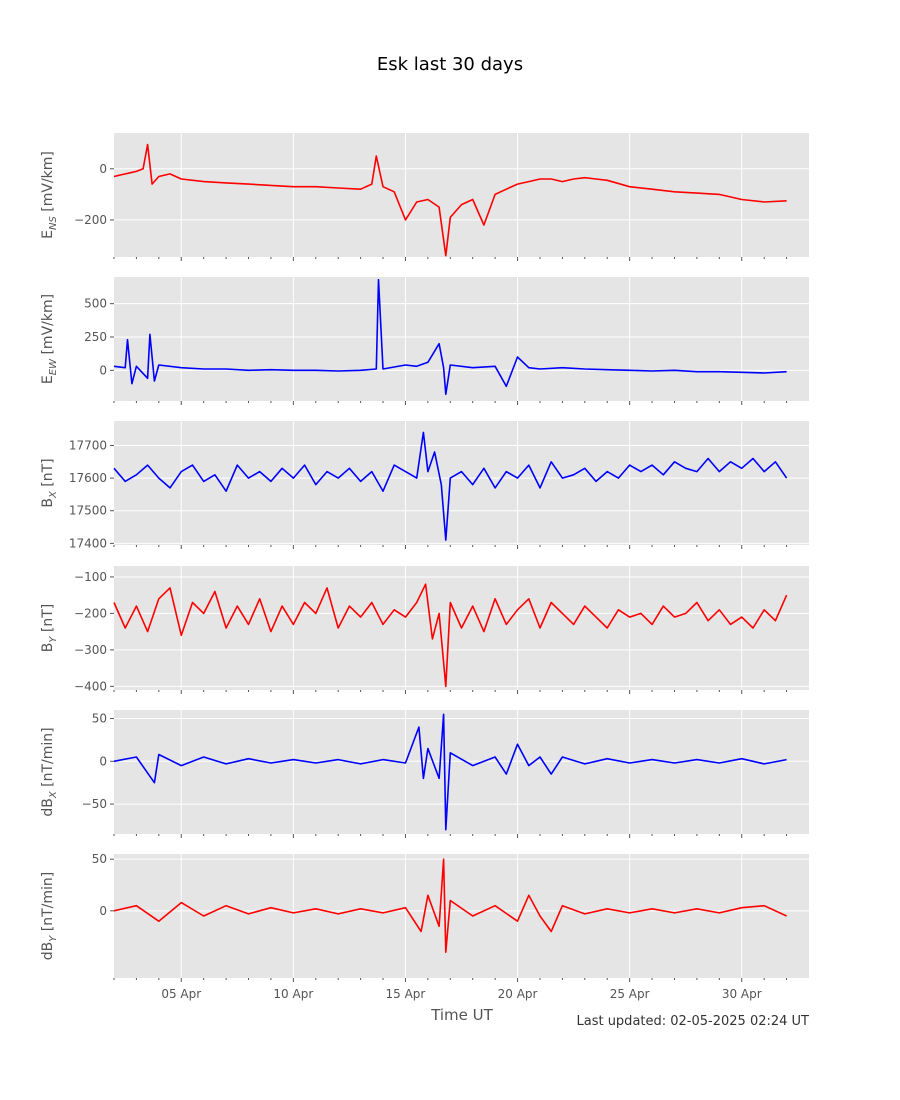 The image size is (900, 1100). I want to click on panel-eew: 500 250 0 EEW [mV/km], so click(424, 341).